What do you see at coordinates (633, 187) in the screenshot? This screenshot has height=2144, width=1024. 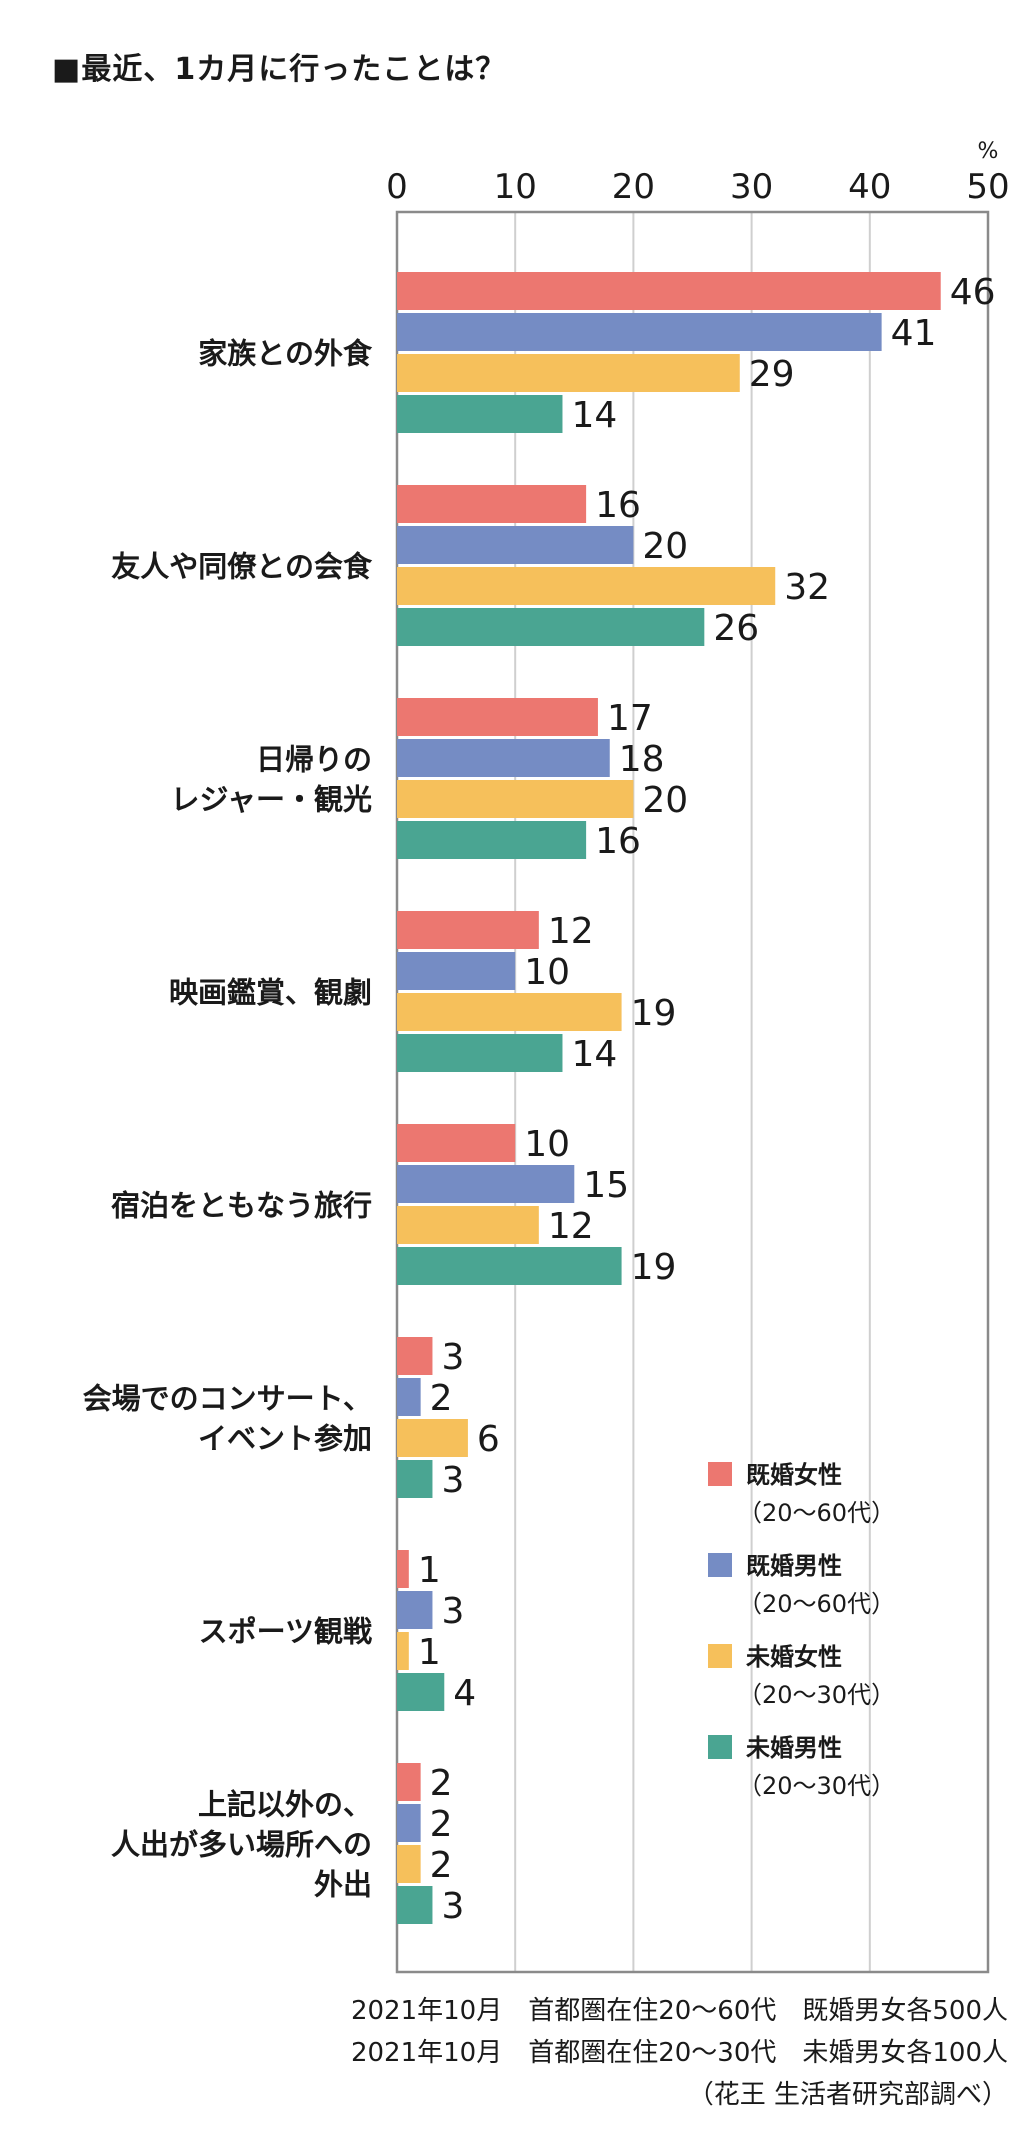 I see `x-tick-label-20: 20` at bounding box center [633, 187].